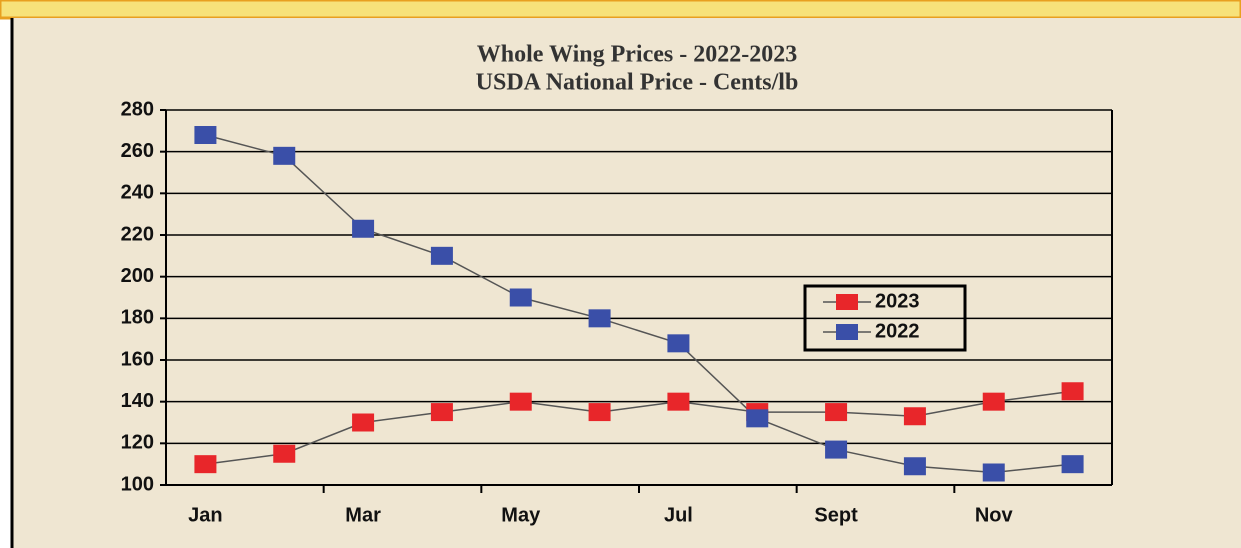 The width and height of the screenshot is (1241, 548). Describe the element at coordinates (137, 401) in the screenshot. I see `y-tick-label: 140` at that location.